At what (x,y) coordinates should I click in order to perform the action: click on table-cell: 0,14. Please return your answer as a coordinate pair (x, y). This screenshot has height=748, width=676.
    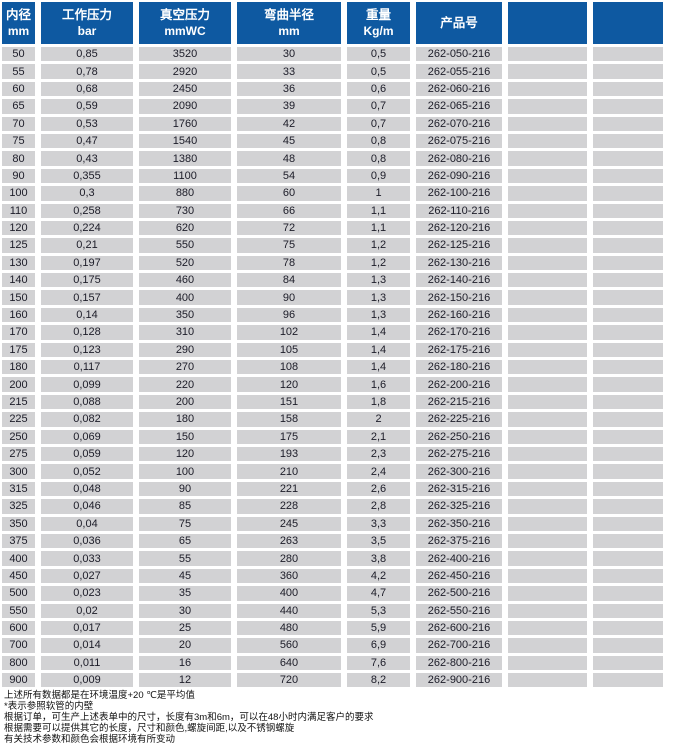
    Looking at the image, I should click on (87, 315).